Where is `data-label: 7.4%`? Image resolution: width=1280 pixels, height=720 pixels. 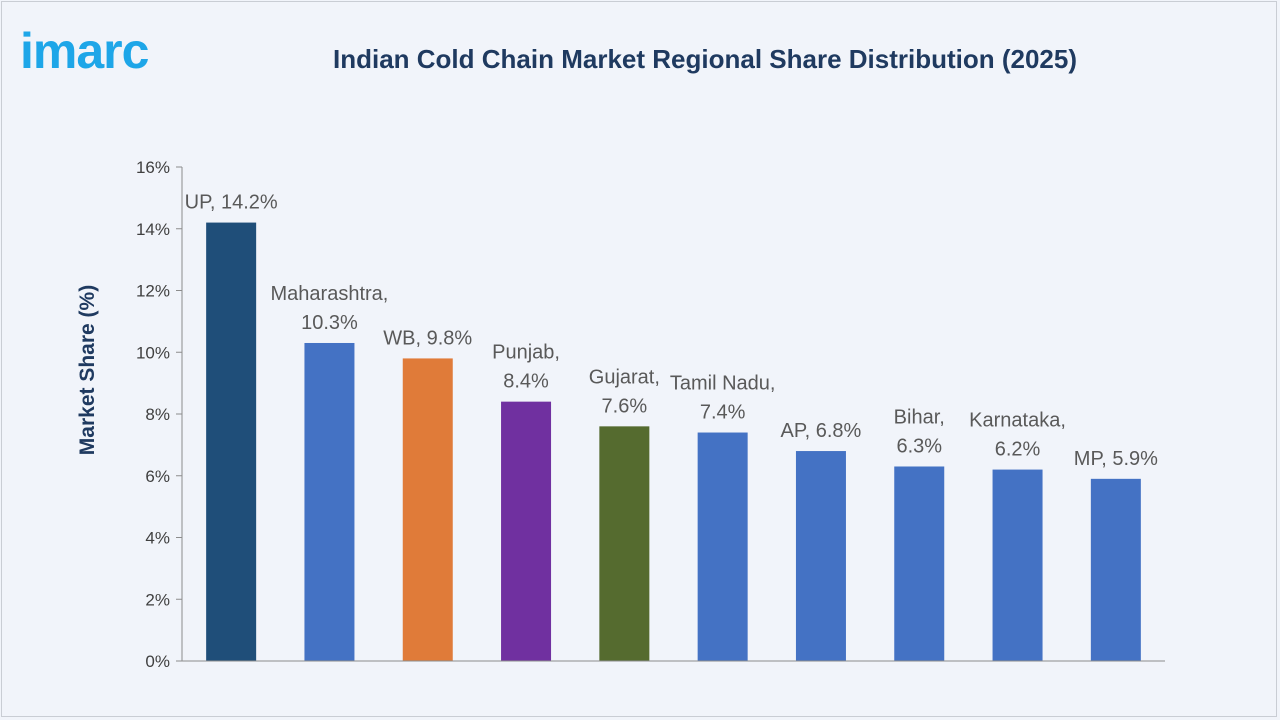
data-label: 7.4% is located at coordinates (723, 413).